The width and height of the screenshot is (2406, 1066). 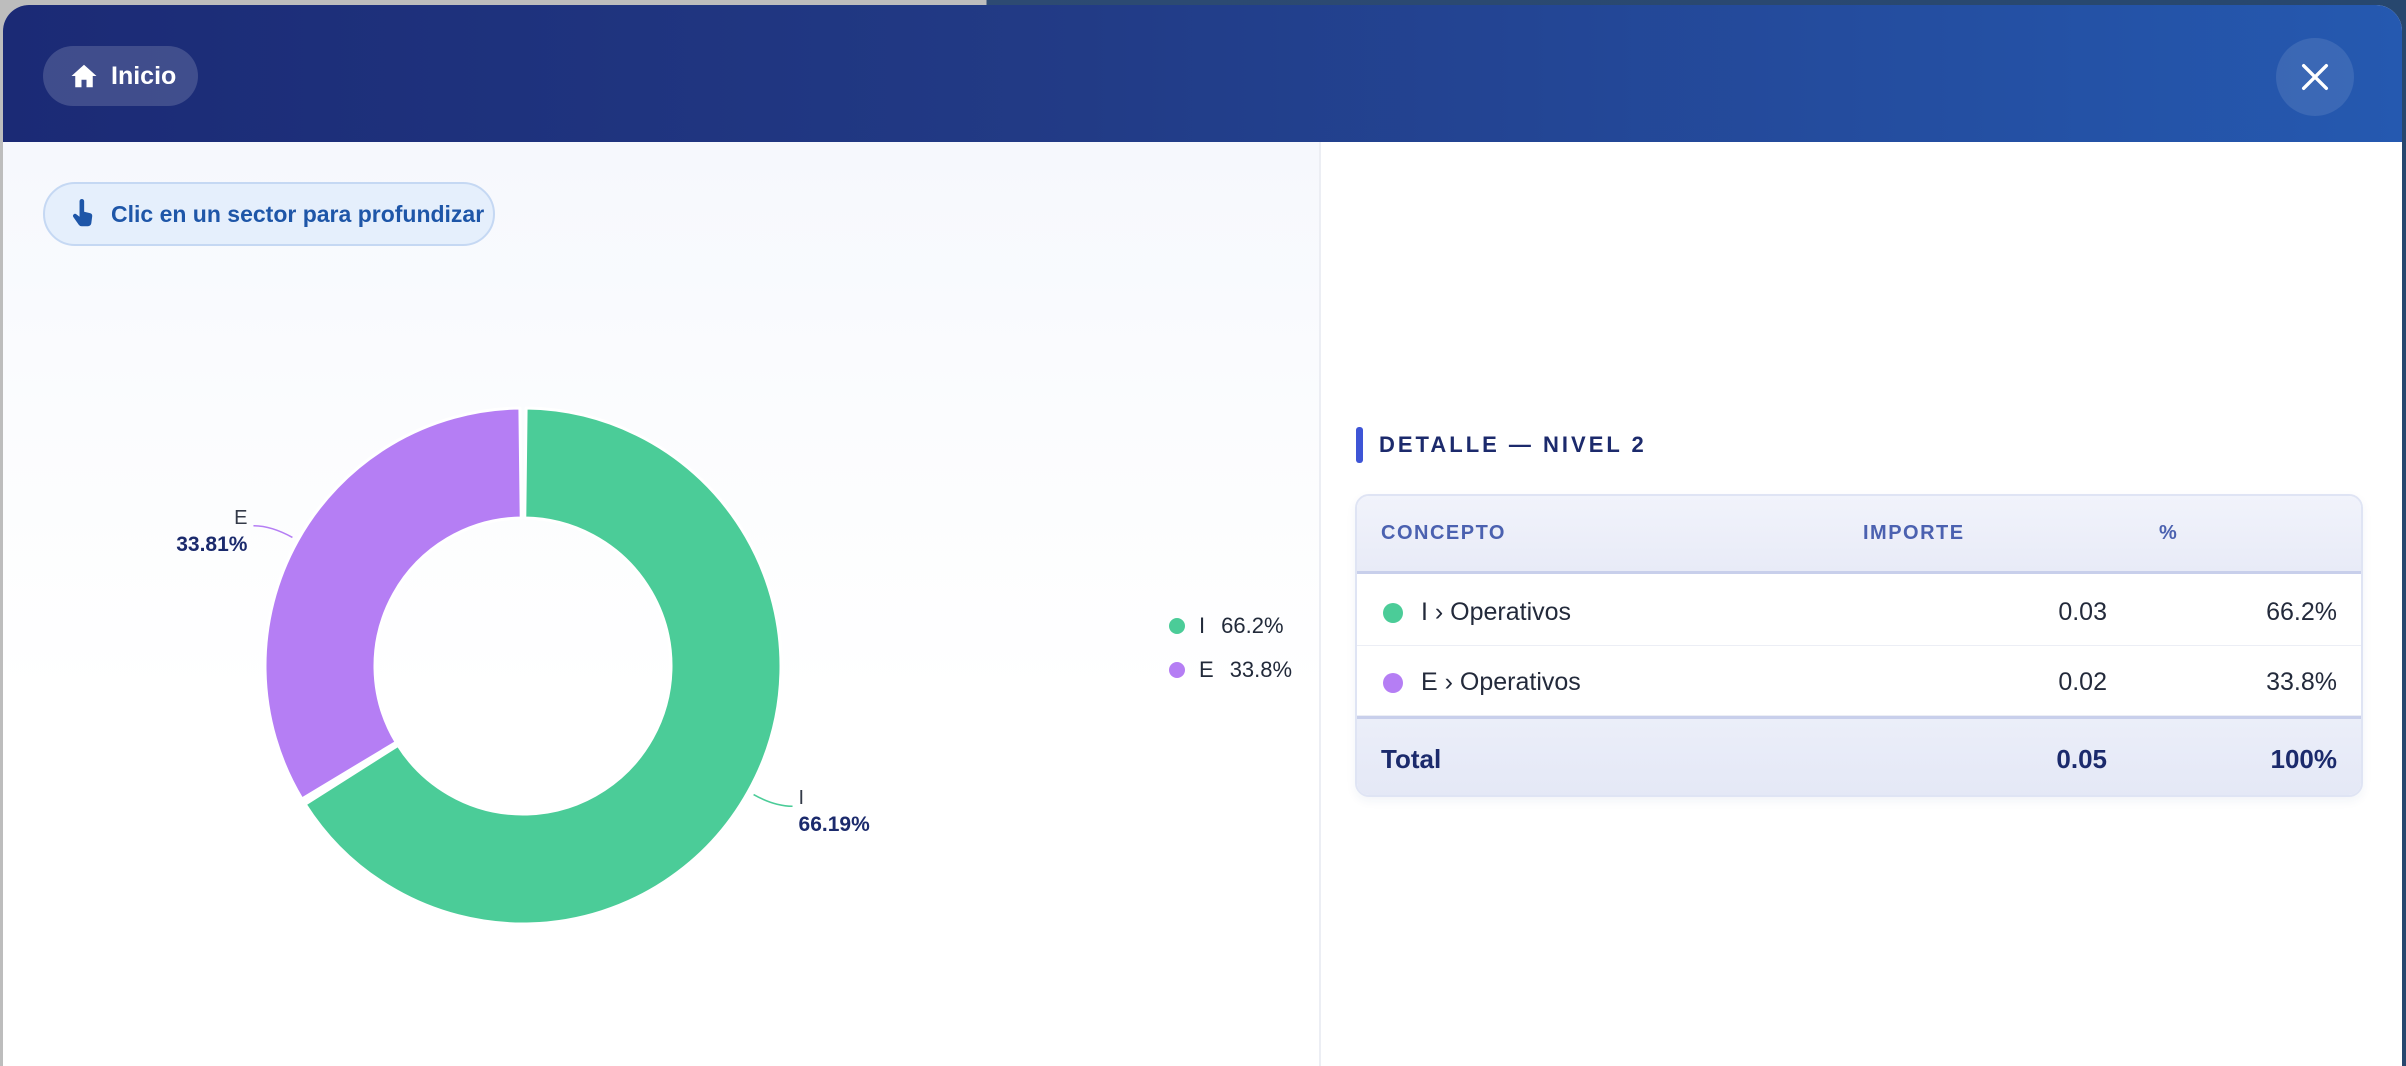 I want to click on home-button: Inicio, so click(x=120, y=76).